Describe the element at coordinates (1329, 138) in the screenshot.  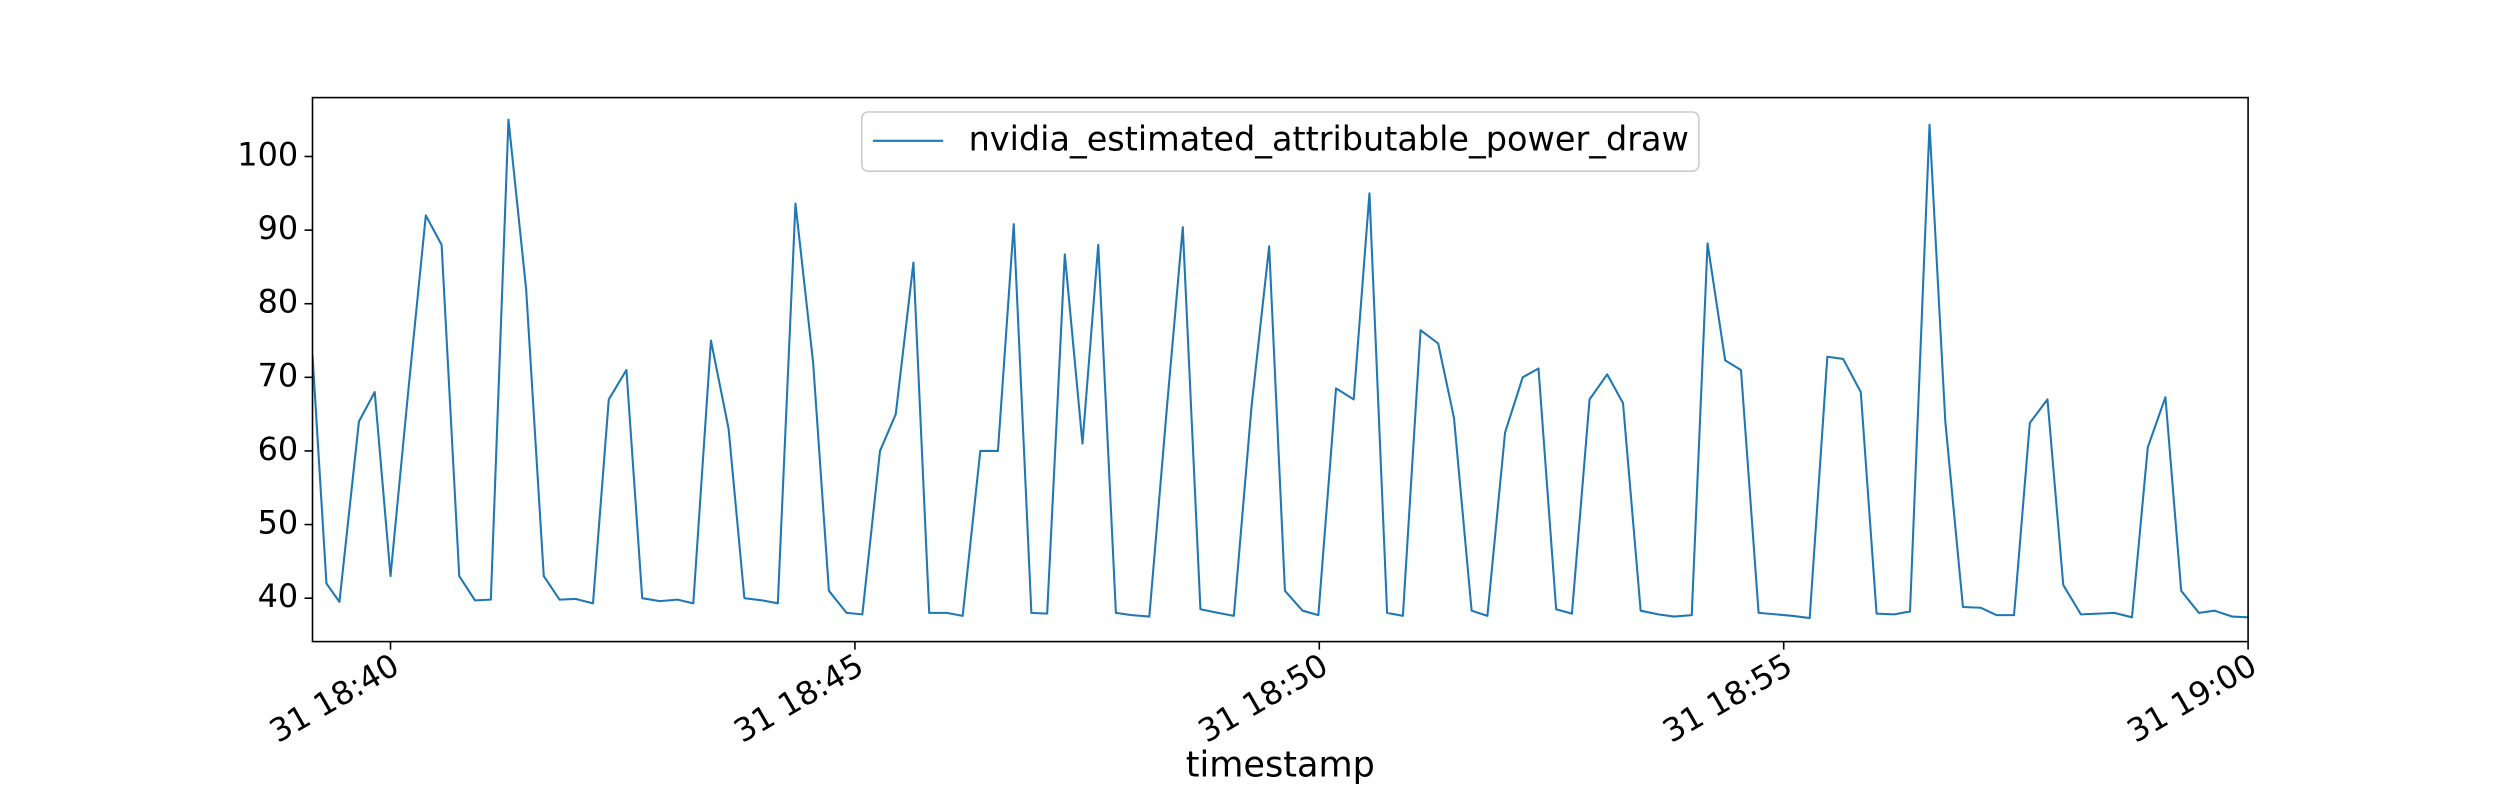
I see `legend-label: nvidia_estimated_attributable_power_draw` at that location.